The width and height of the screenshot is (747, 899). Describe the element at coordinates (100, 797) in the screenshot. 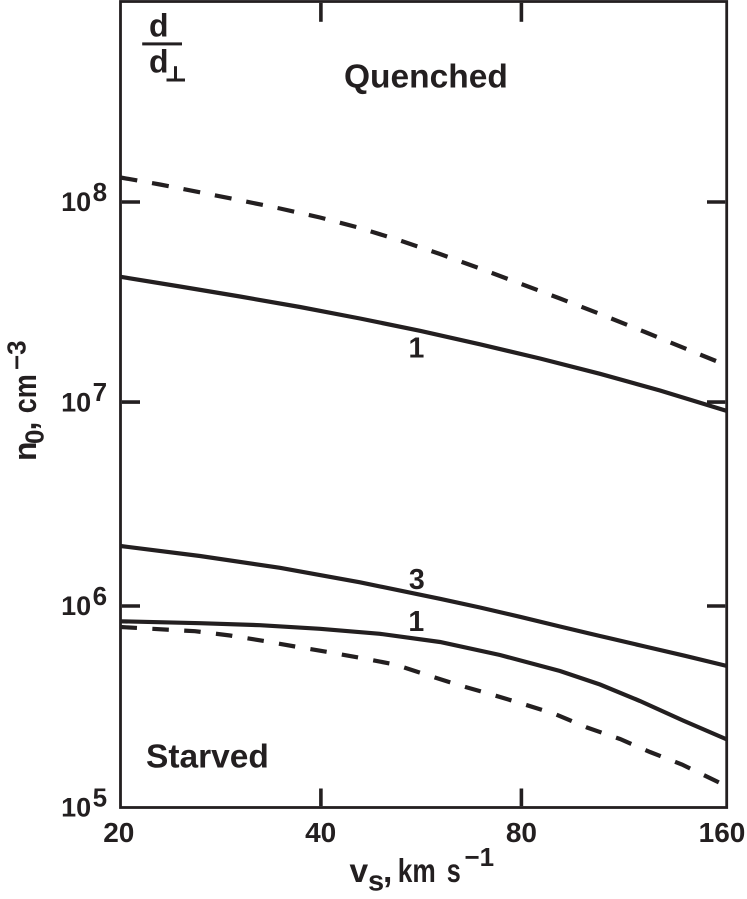

I see `svg-text: 5` at that location.